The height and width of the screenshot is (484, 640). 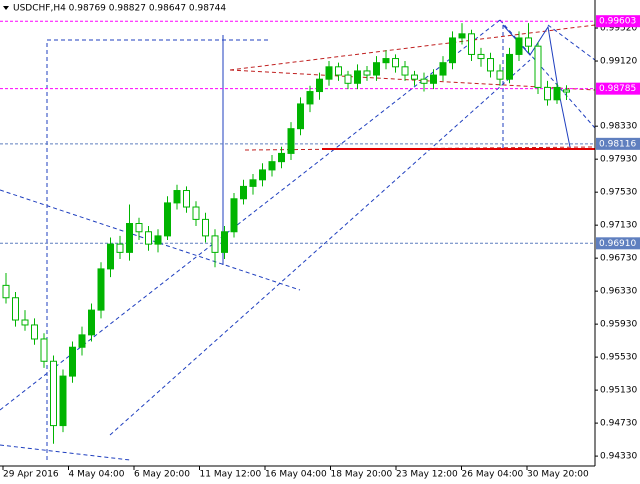 I want to click on x-tick-label: 23 May 12:00, so click(x=427, y=475).